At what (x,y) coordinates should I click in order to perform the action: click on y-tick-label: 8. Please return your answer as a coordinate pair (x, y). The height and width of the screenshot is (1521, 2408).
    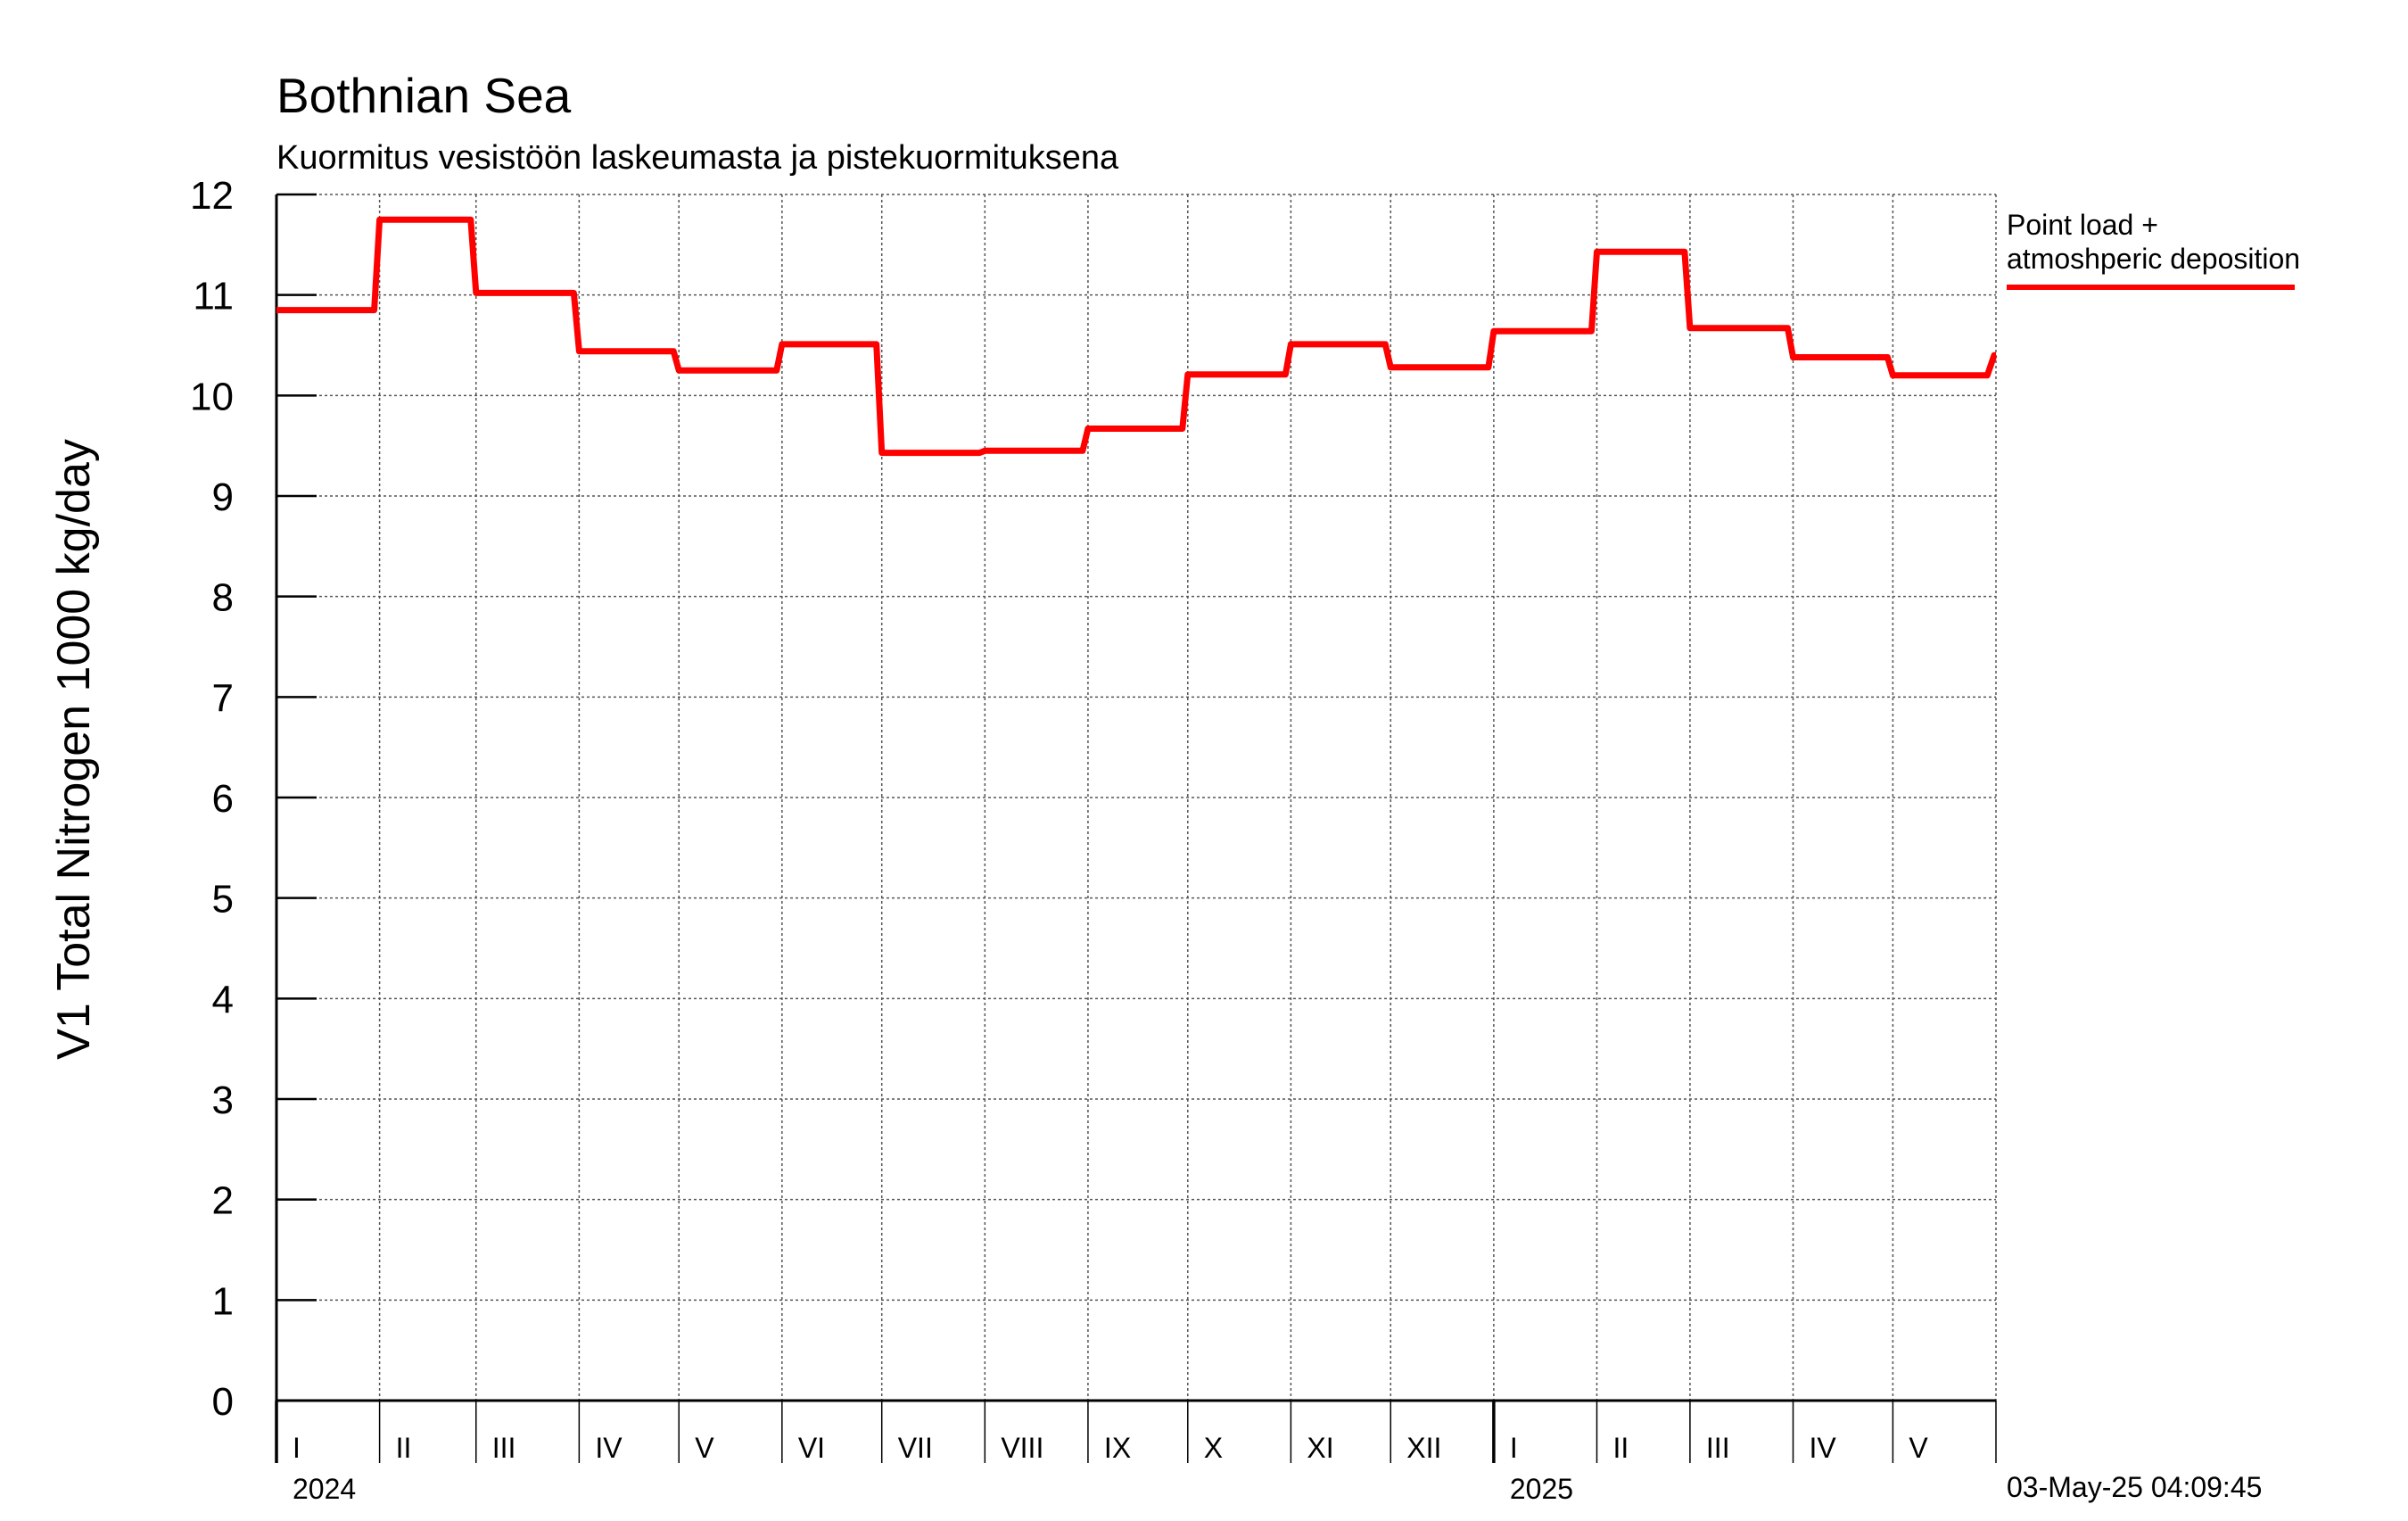
    Looking at the image, I should click on (223, 598).